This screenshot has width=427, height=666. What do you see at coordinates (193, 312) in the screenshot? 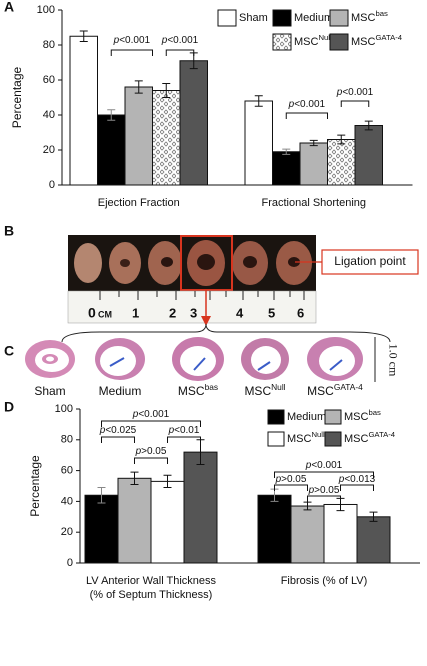
I see `ruler-label: 3` at bounding box center [193, 312].